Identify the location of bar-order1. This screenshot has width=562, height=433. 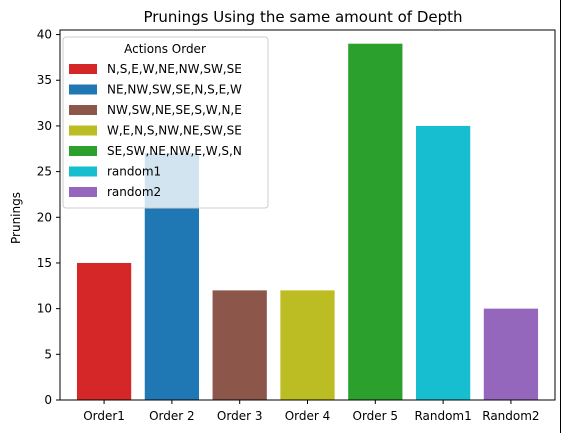
(104, 331).